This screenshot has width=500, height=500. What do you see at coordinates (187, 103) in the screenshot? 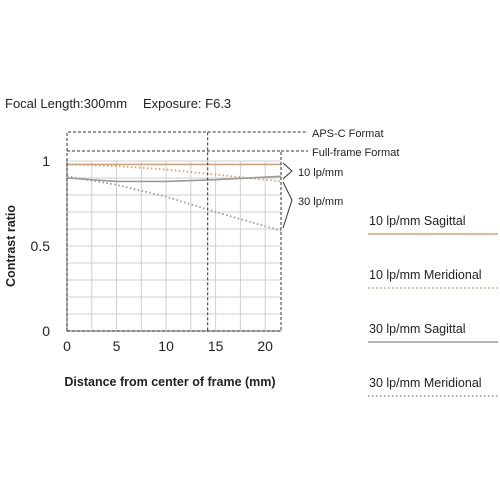
I see `exposure-text: Exposure: F6.3` at bounding box center [187, 103].